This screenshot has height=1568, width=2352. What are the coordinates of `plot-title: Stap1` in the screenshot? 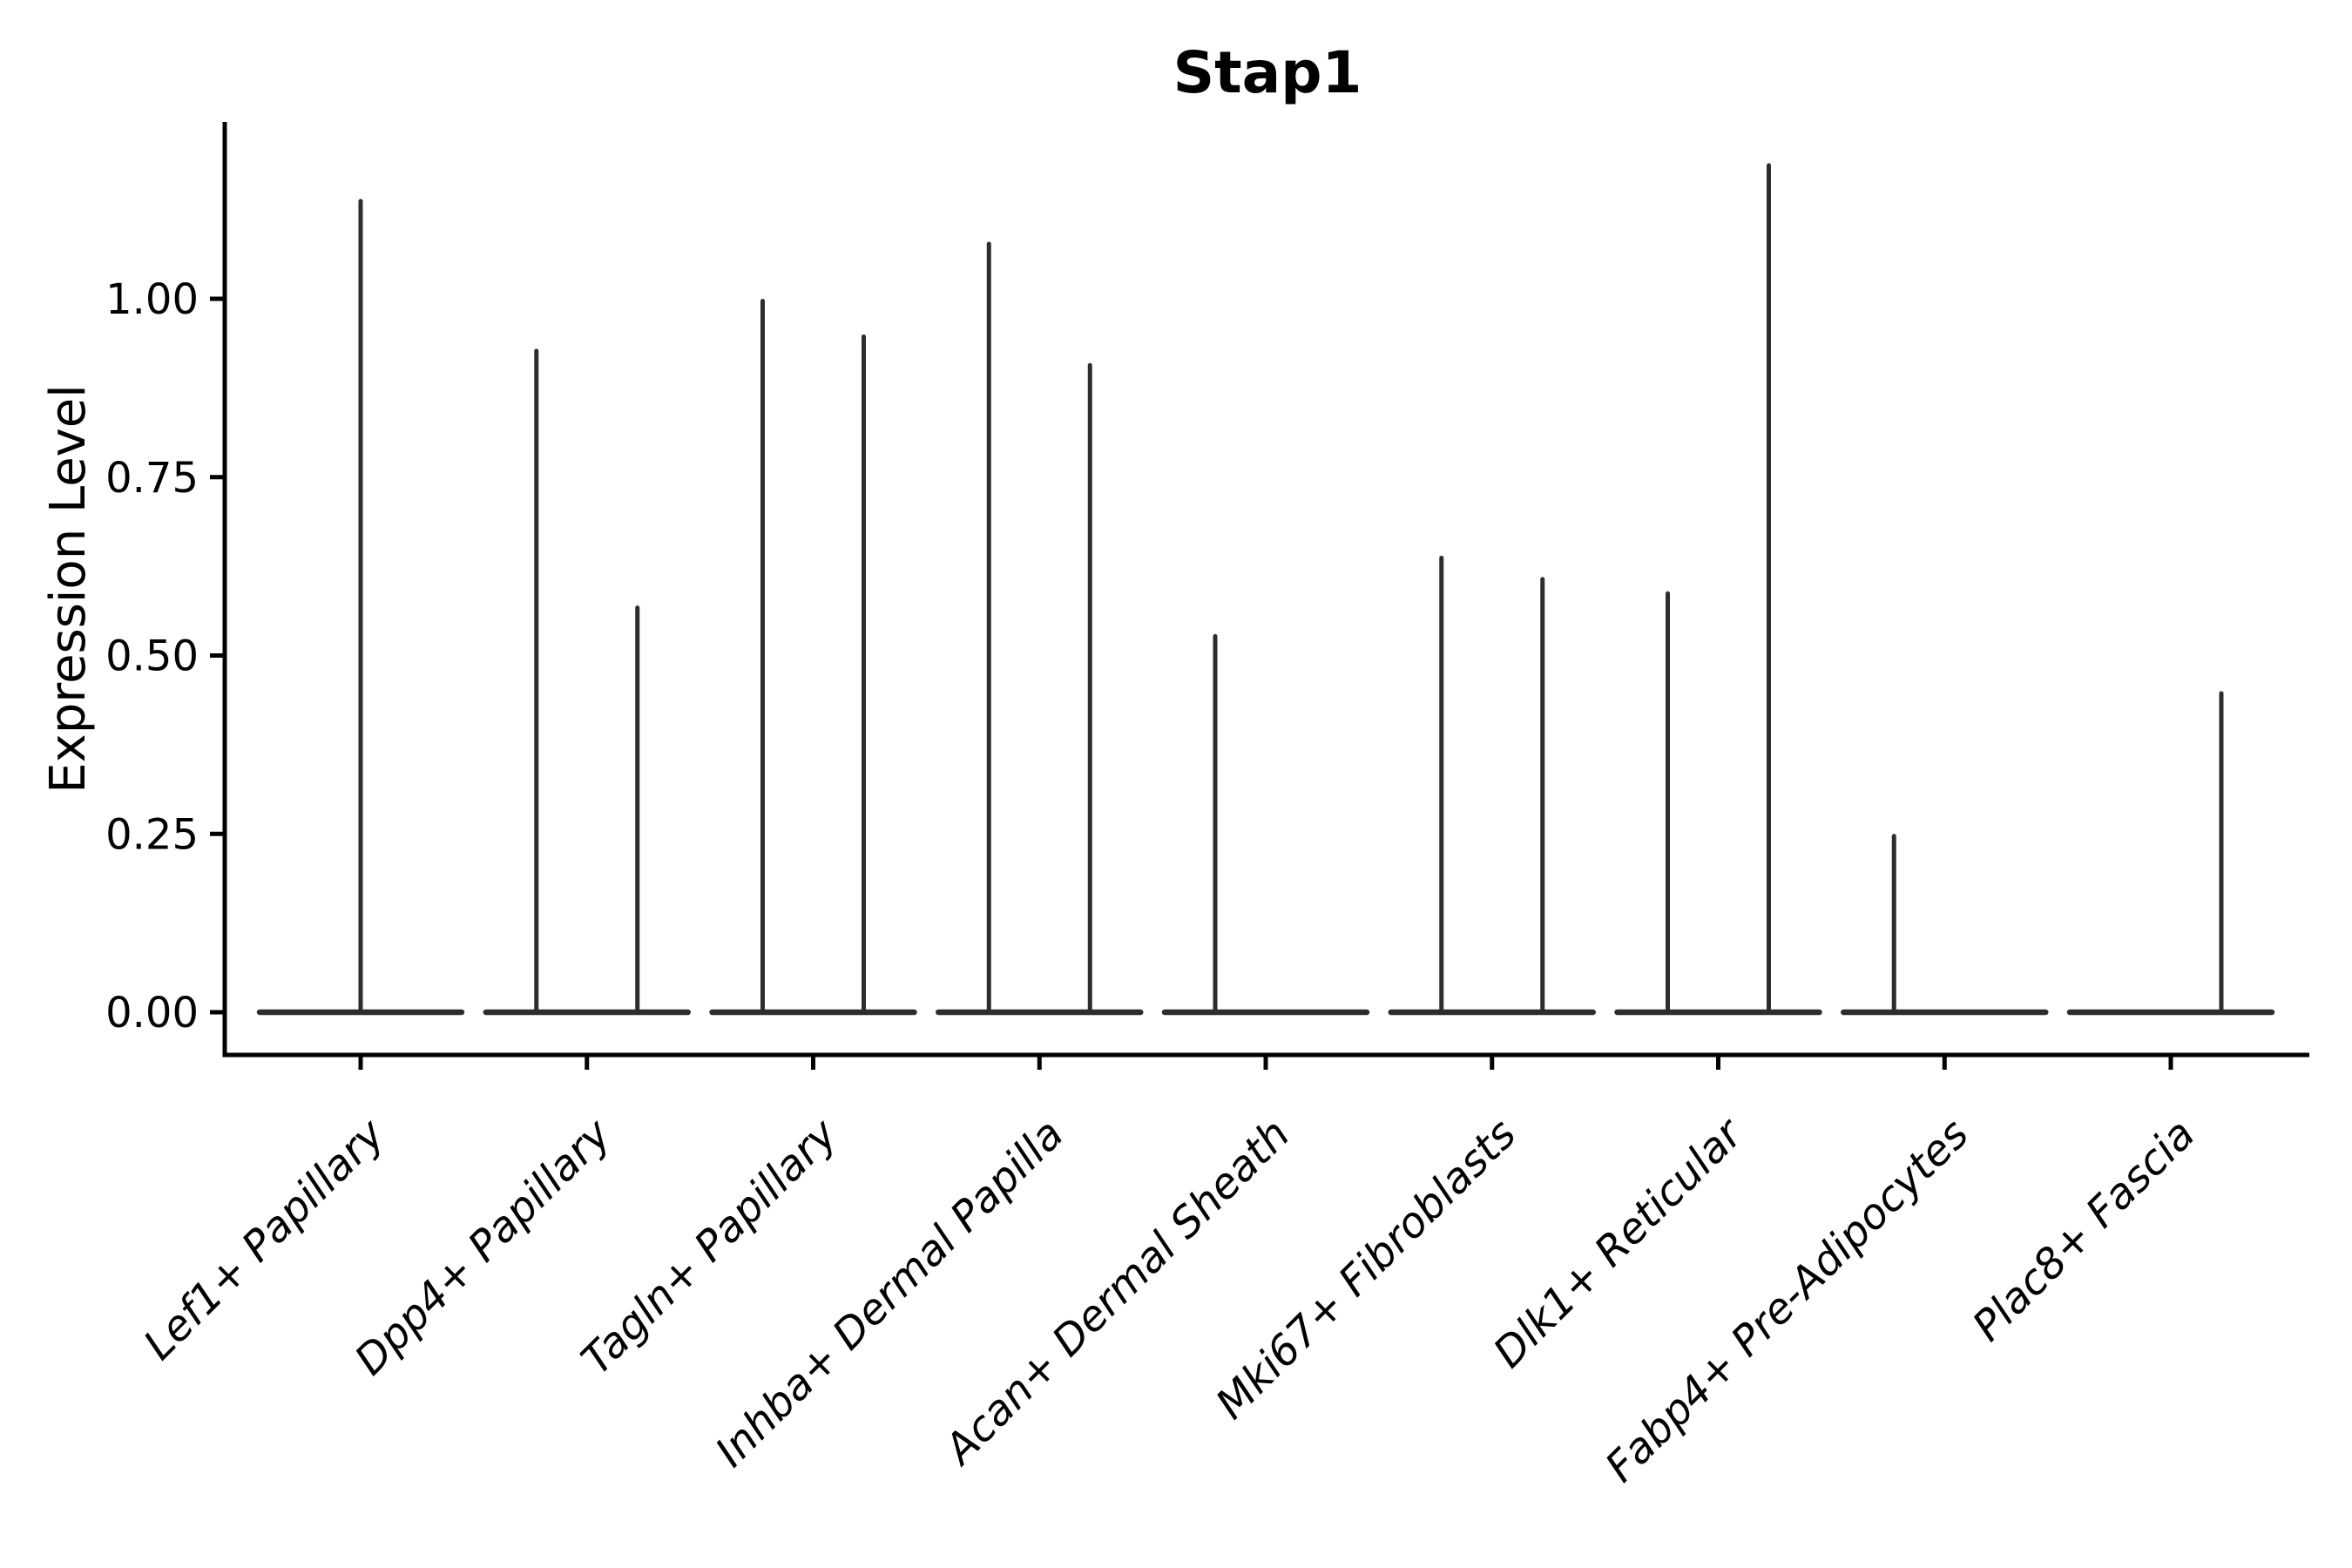 It's located at (1267, 72).